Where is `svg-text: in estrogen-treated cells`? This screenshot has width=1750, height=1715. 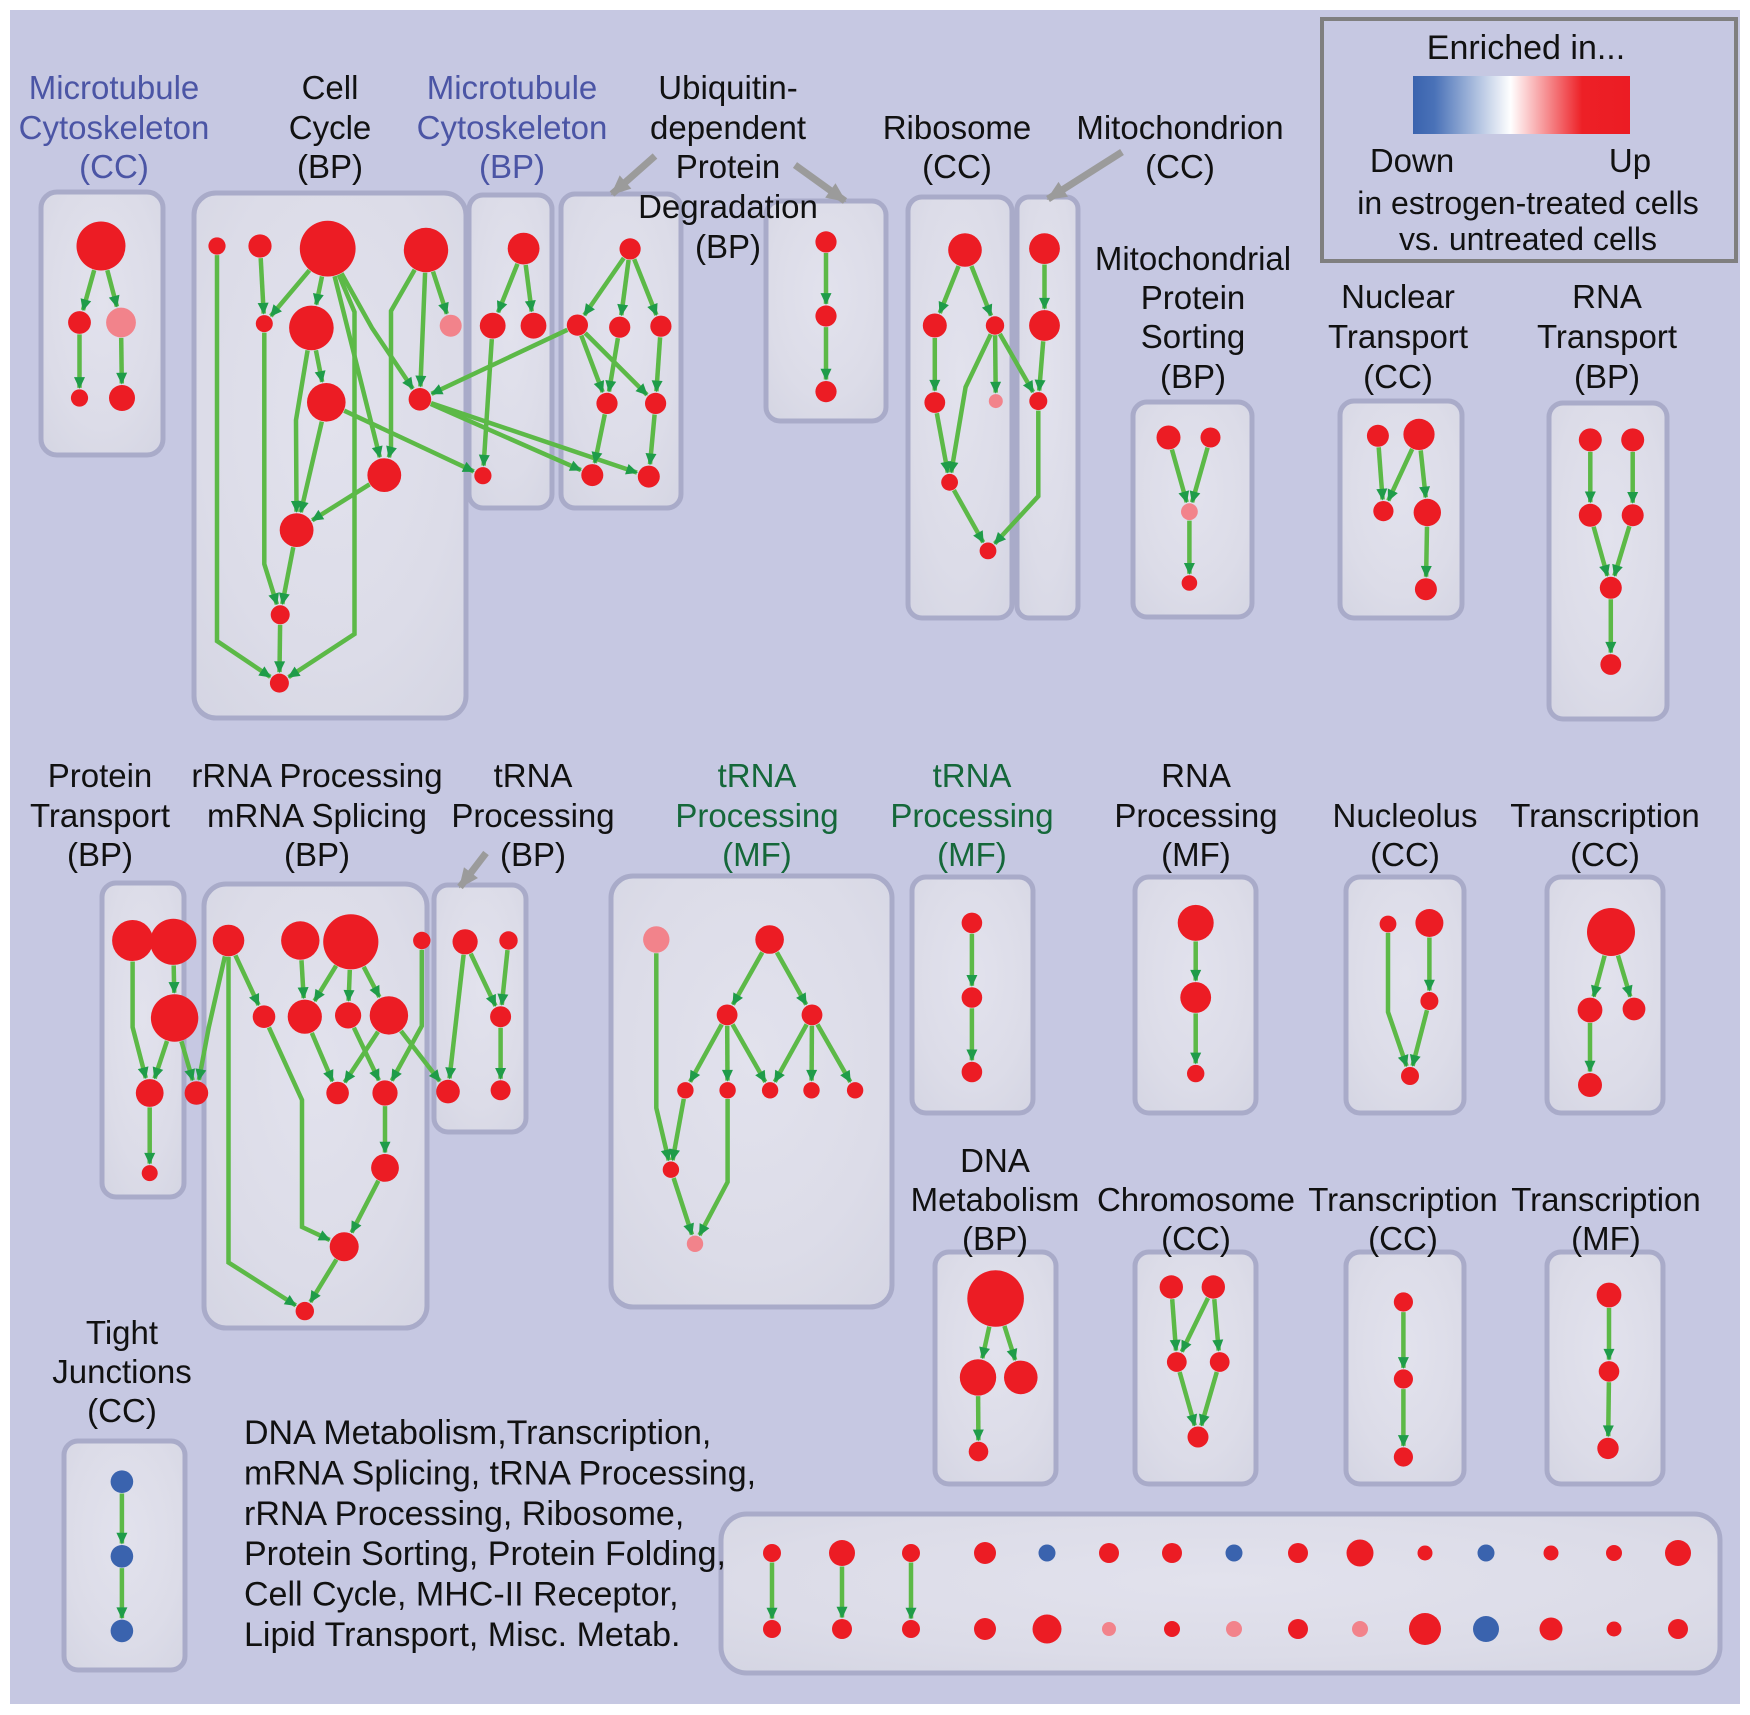 svg-text: in estrogen-treated cells is located at coordinates (1528, 203).